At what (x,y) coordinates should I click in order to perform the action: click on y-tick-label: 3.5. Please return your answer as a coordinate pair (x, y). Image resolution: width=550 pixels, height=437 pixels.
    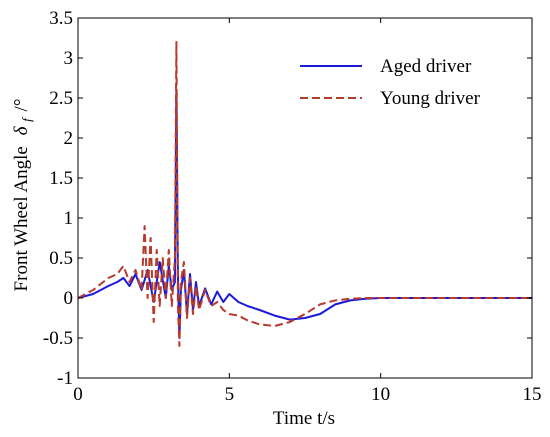
    Looking at the image, I should click on (61, 18).